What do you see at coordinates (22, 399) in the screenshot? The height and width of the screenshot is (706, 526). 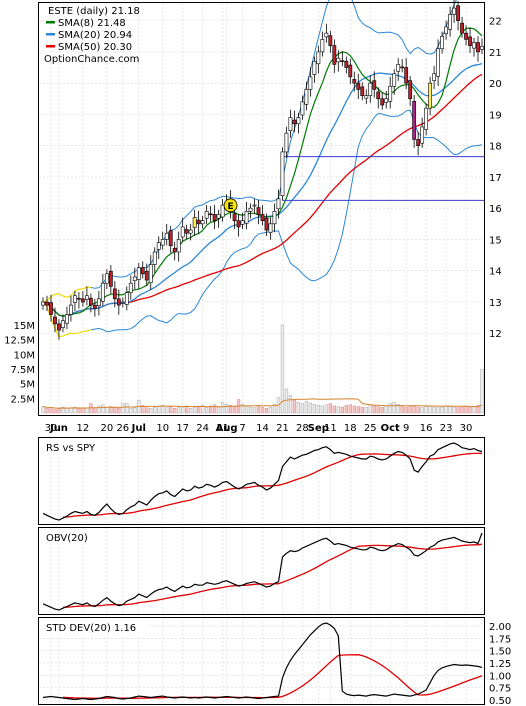 I see `volume-tick-label: 2.5M` at bounding box center [22, 399].